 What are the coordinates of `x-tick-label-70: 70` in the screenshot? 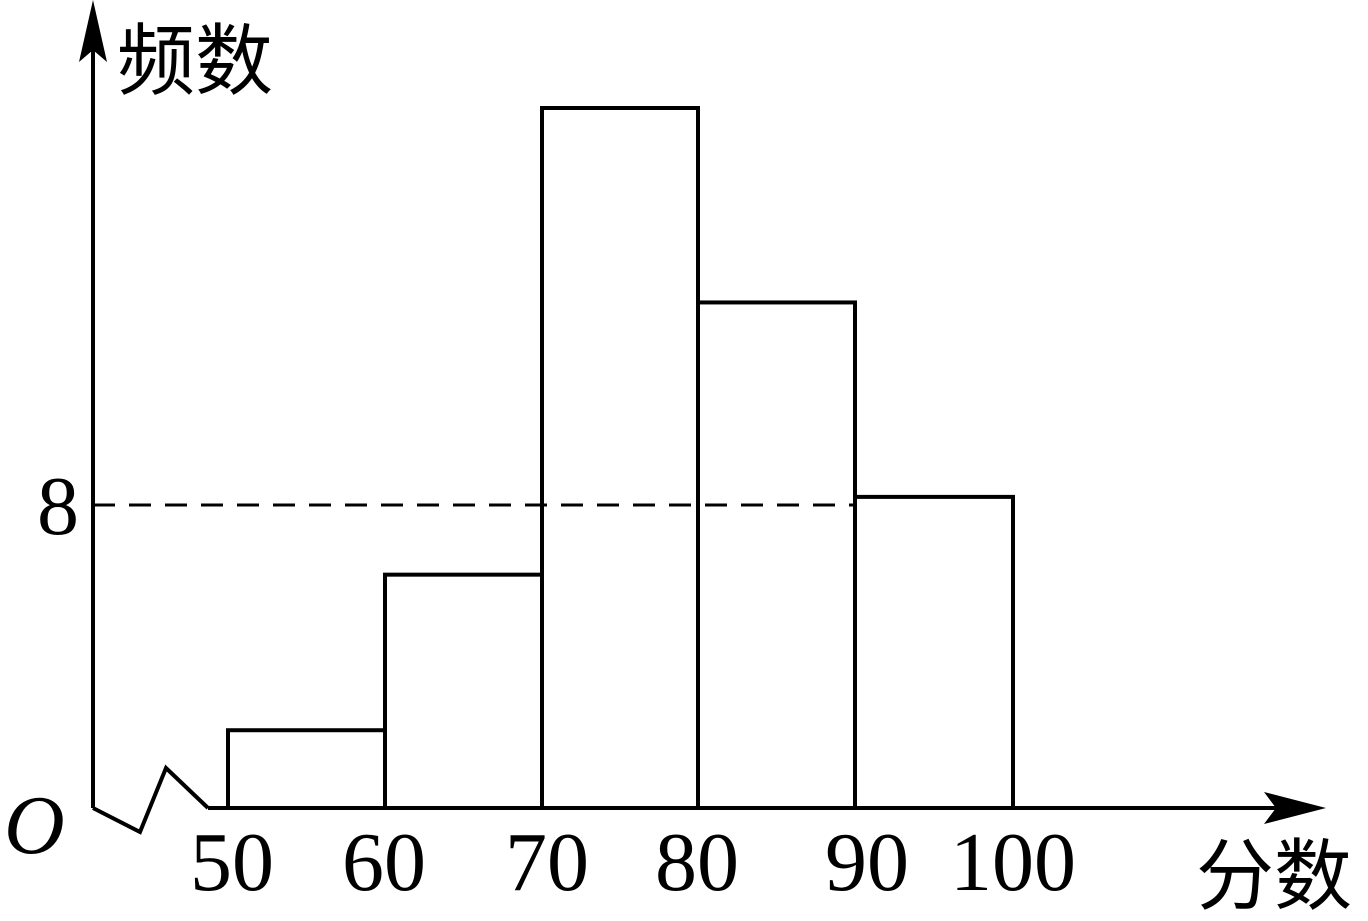 It's located at (547, 862).